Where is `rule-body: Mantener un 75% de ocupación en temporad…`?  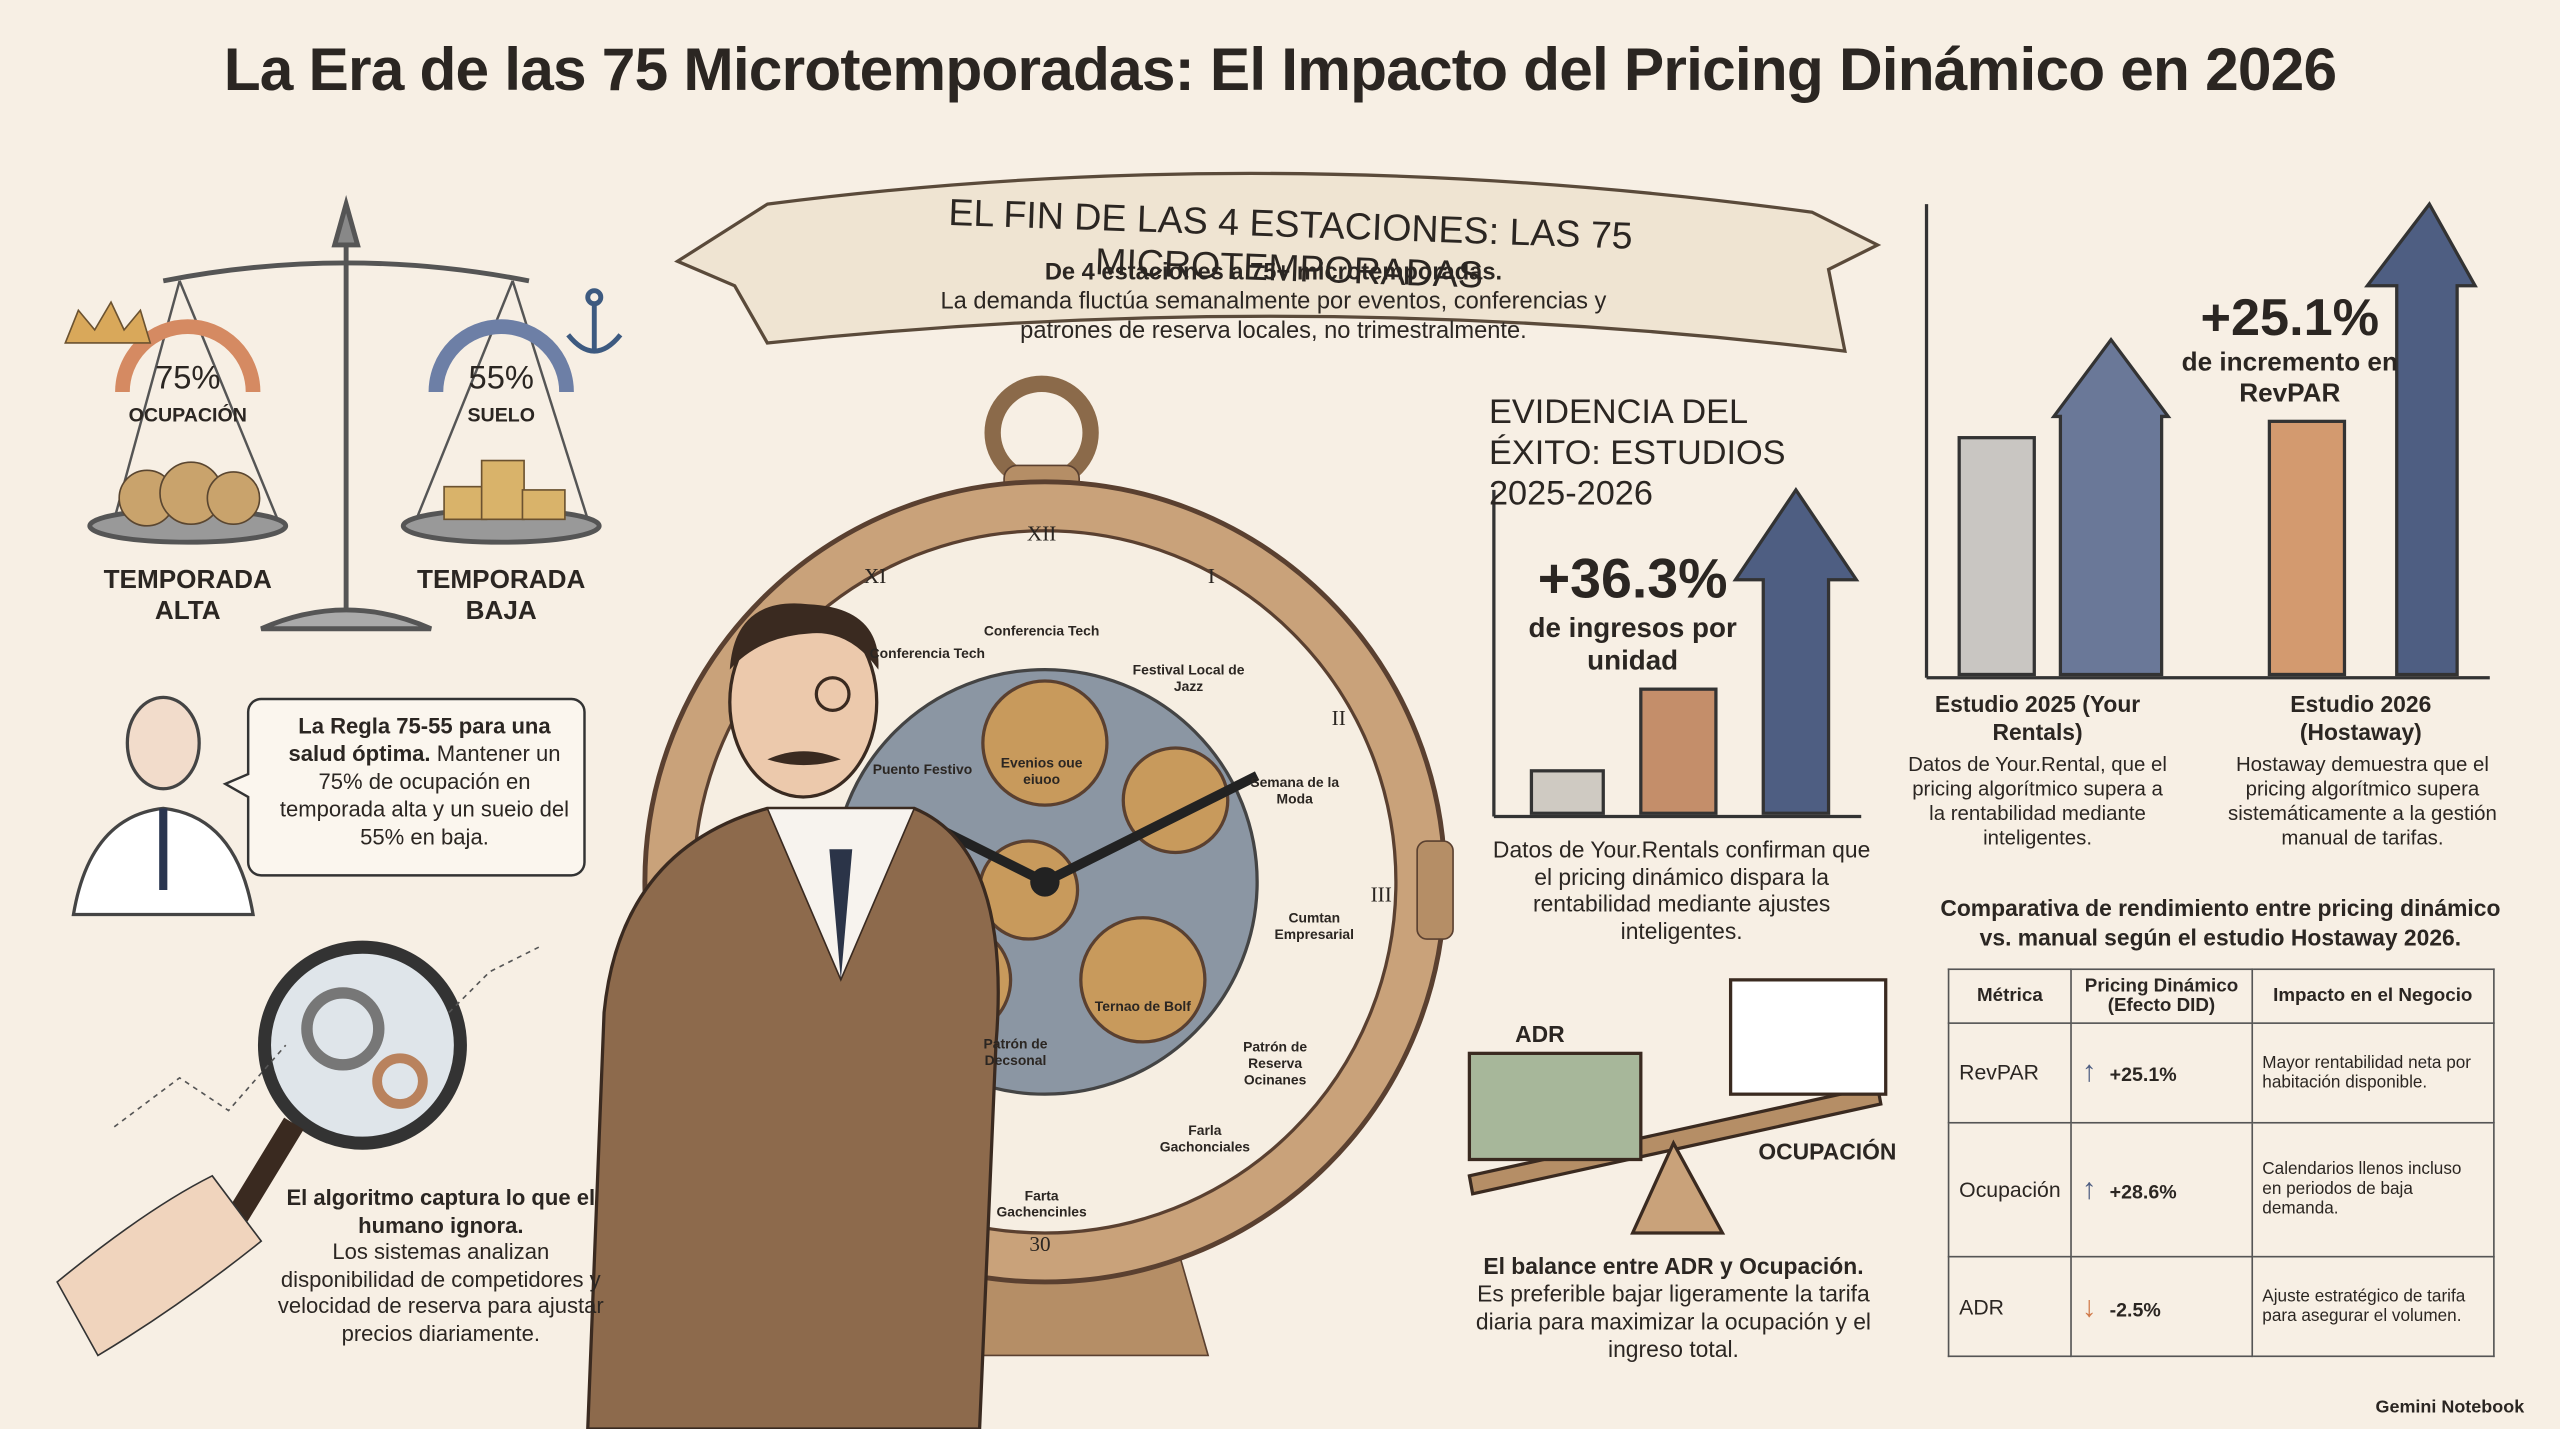 rule-body: Mantener un 75% de ocupación en temporad… is located at coordinates (424, 795).